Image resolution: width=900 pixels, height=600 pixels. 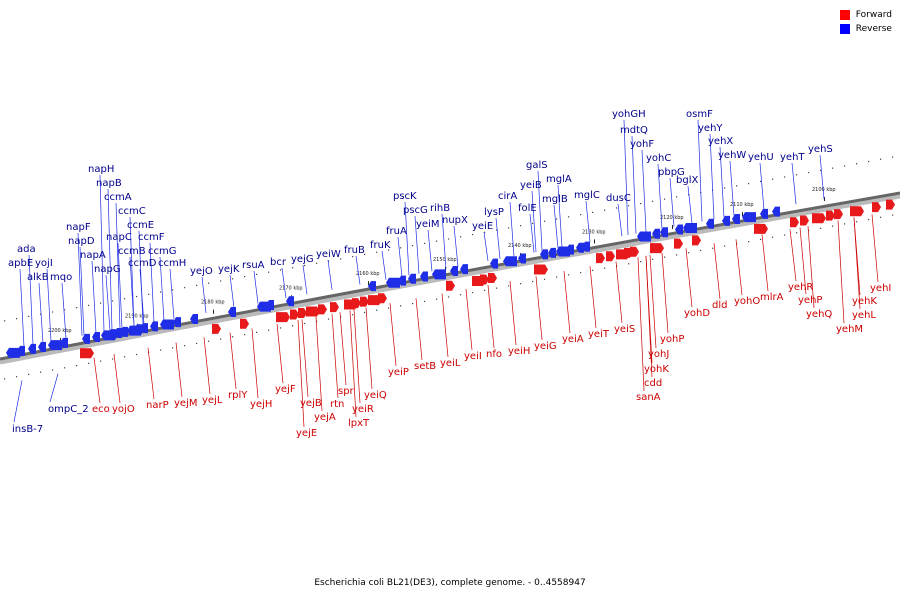 What do you see at coordinates (849, 329) in the screenshot?
I see `forward-gene-label: yehM` at bounding box center [849, 329].